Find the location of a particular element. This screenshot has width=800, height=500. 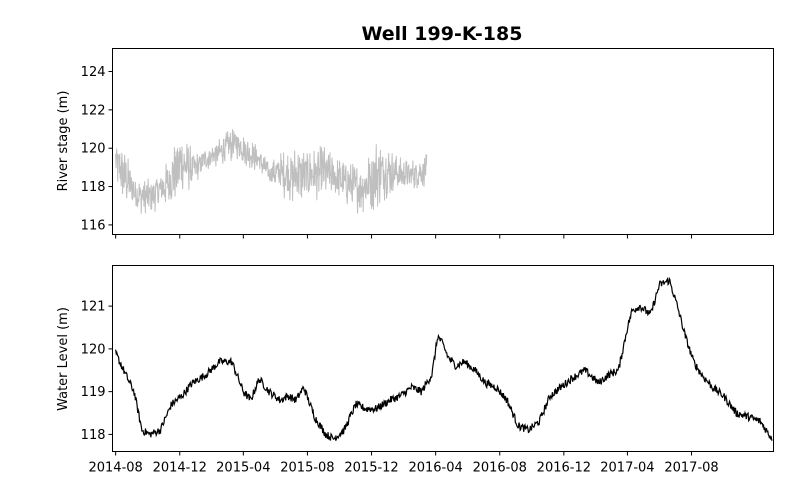

chart-title: Well 199-K-185 is located at coordinates (442, 34).